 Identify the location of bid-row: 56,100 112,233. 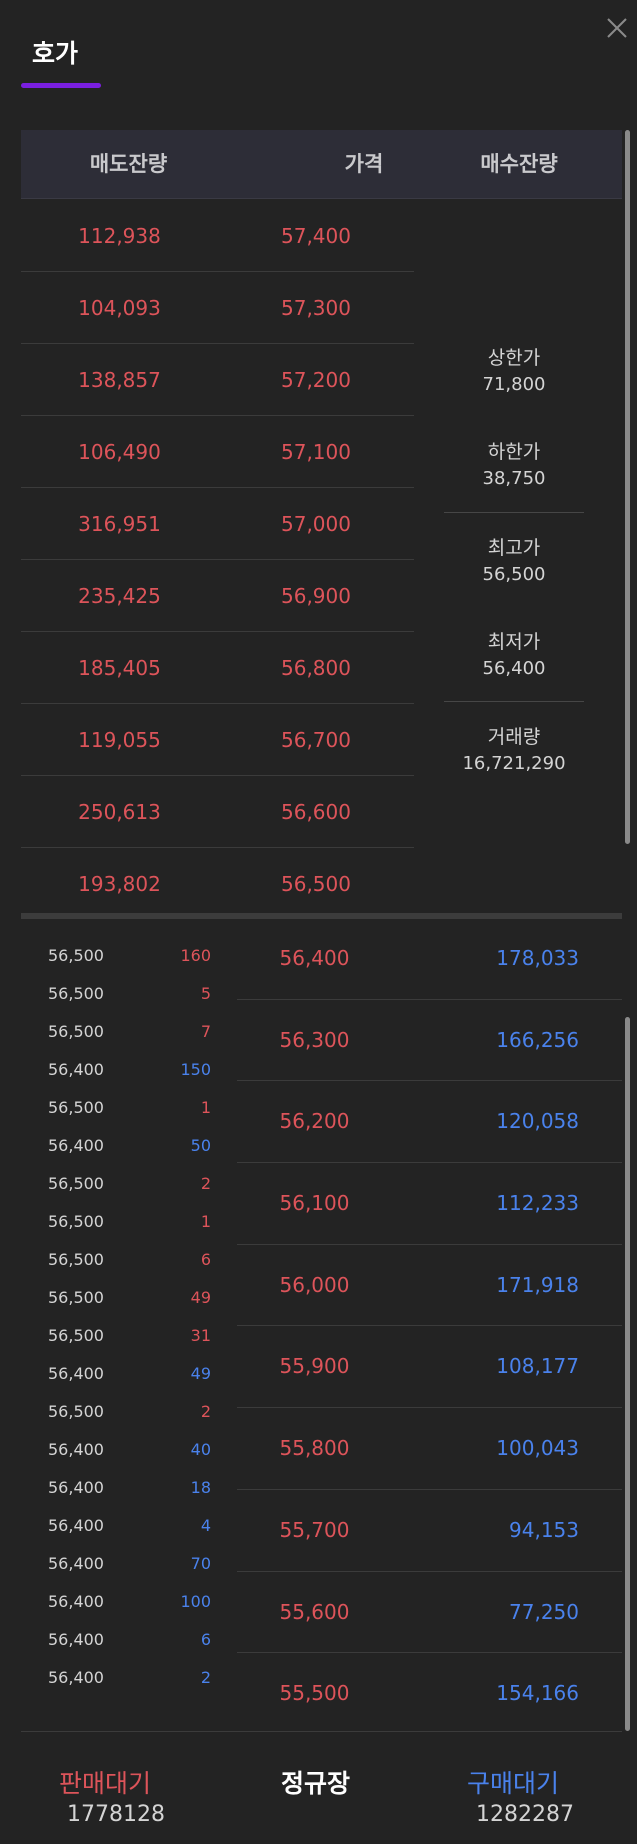
(429, 1204).